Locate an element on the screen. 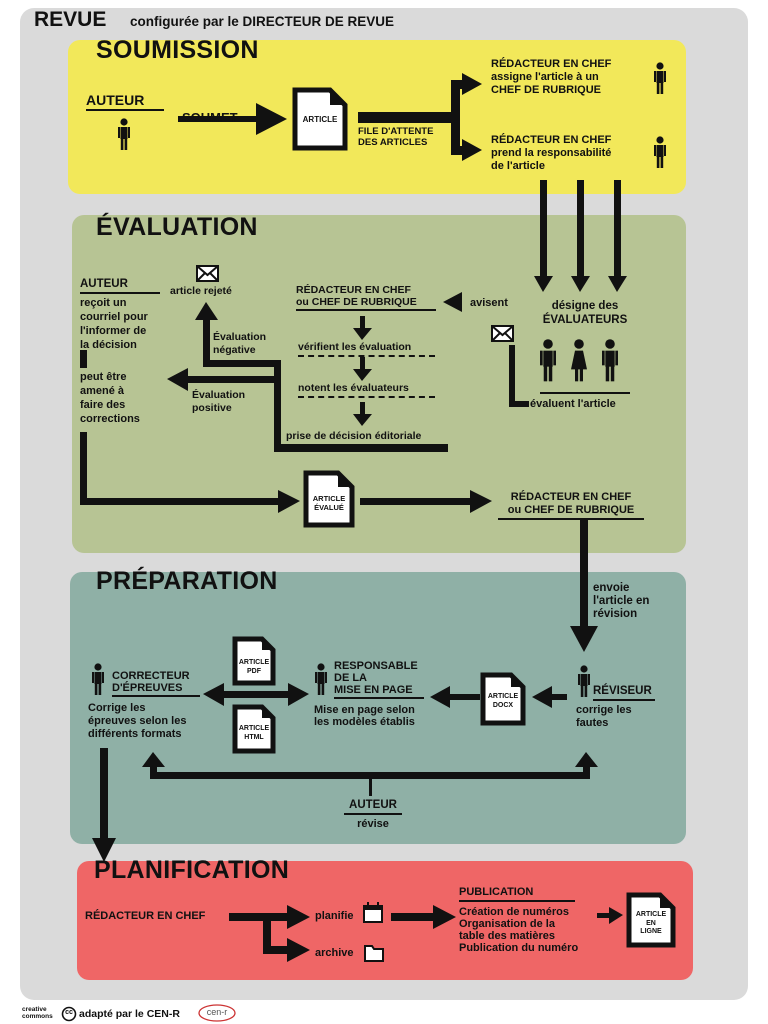 This screenshot has width=768, height=1024. cc-logo-icon is located at coordinates (69, 1014).